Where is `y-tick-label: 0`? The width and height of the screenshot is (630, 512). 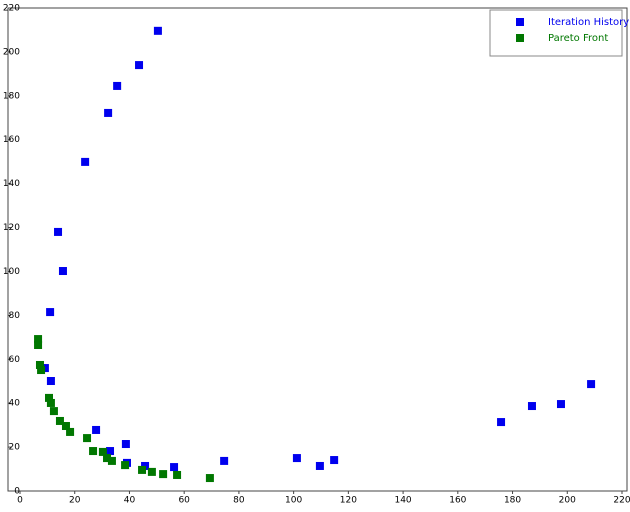 y-tick-label: 0 is located at coordinates (17, 492).